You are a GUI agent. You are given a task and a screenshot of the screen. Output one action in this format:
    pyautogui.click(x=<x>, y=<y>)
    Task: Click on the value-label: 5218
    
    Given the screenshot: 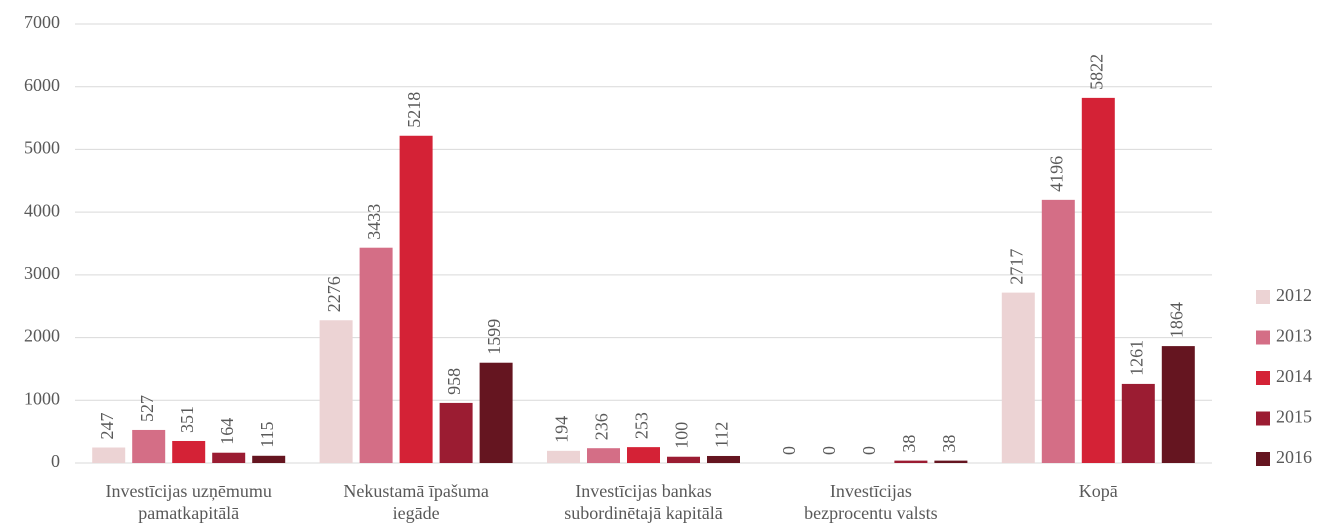 What is the action you would take?
    pyautogui.click(x=414, y=110)
    